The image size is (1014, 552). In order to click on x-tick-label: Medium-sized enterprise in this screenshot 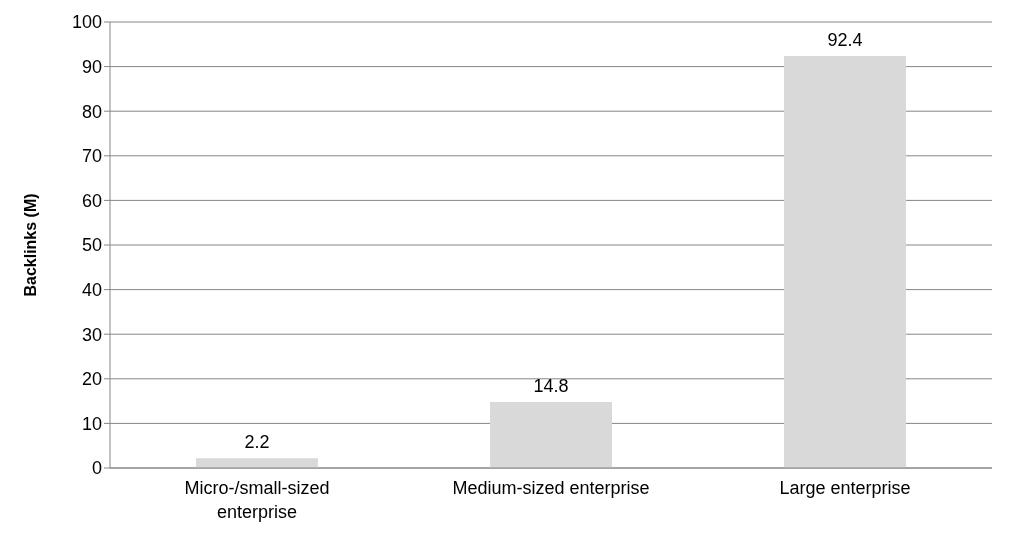, I will do `click(551, 488)`.